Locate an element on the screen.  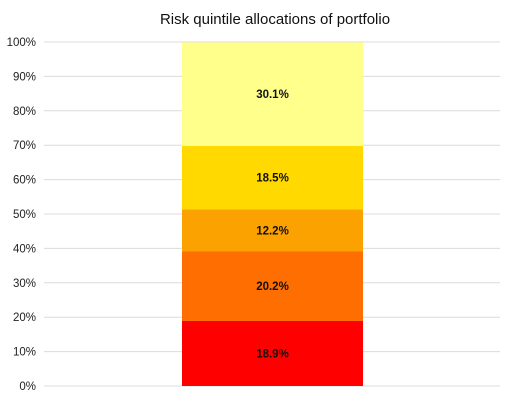
segment-label-4: 18.5% is located at coordinates (272, 179).